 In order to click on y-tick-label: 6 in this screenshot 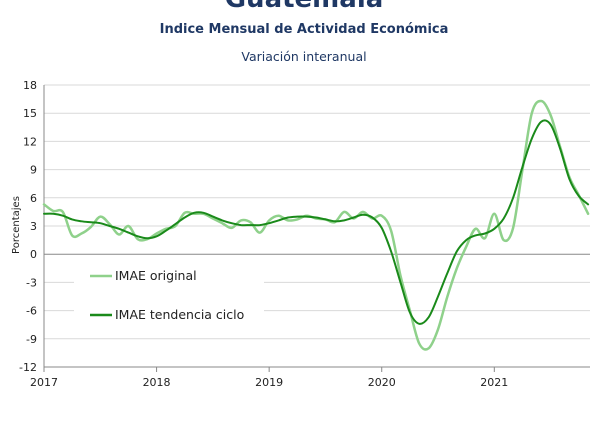, I will do `click(33, 198)`.